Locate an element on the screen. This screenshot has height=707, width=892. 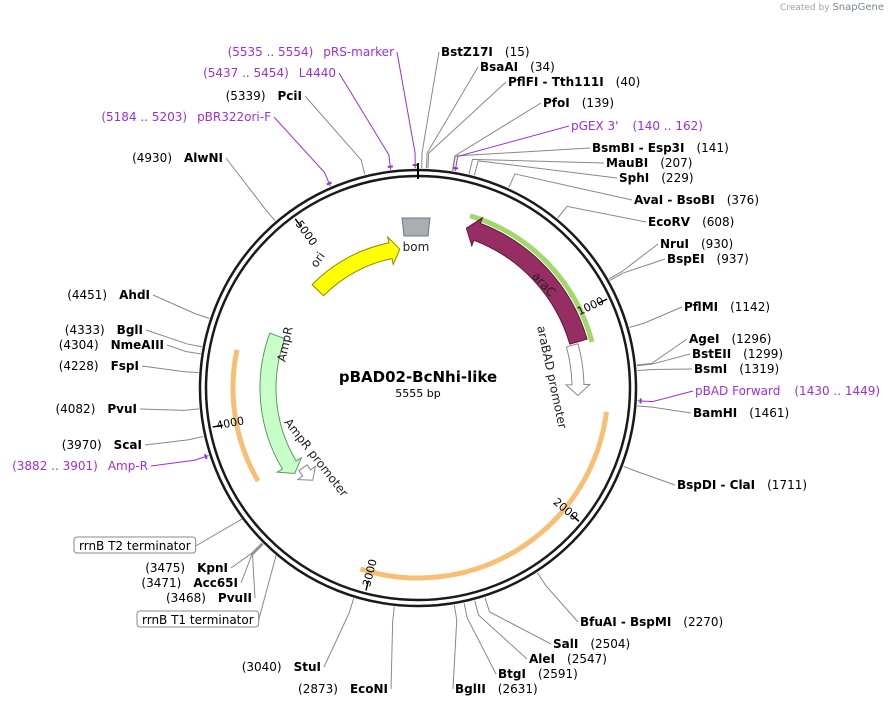
site-name-pcii: PciI is located at coordinates (290, 96).